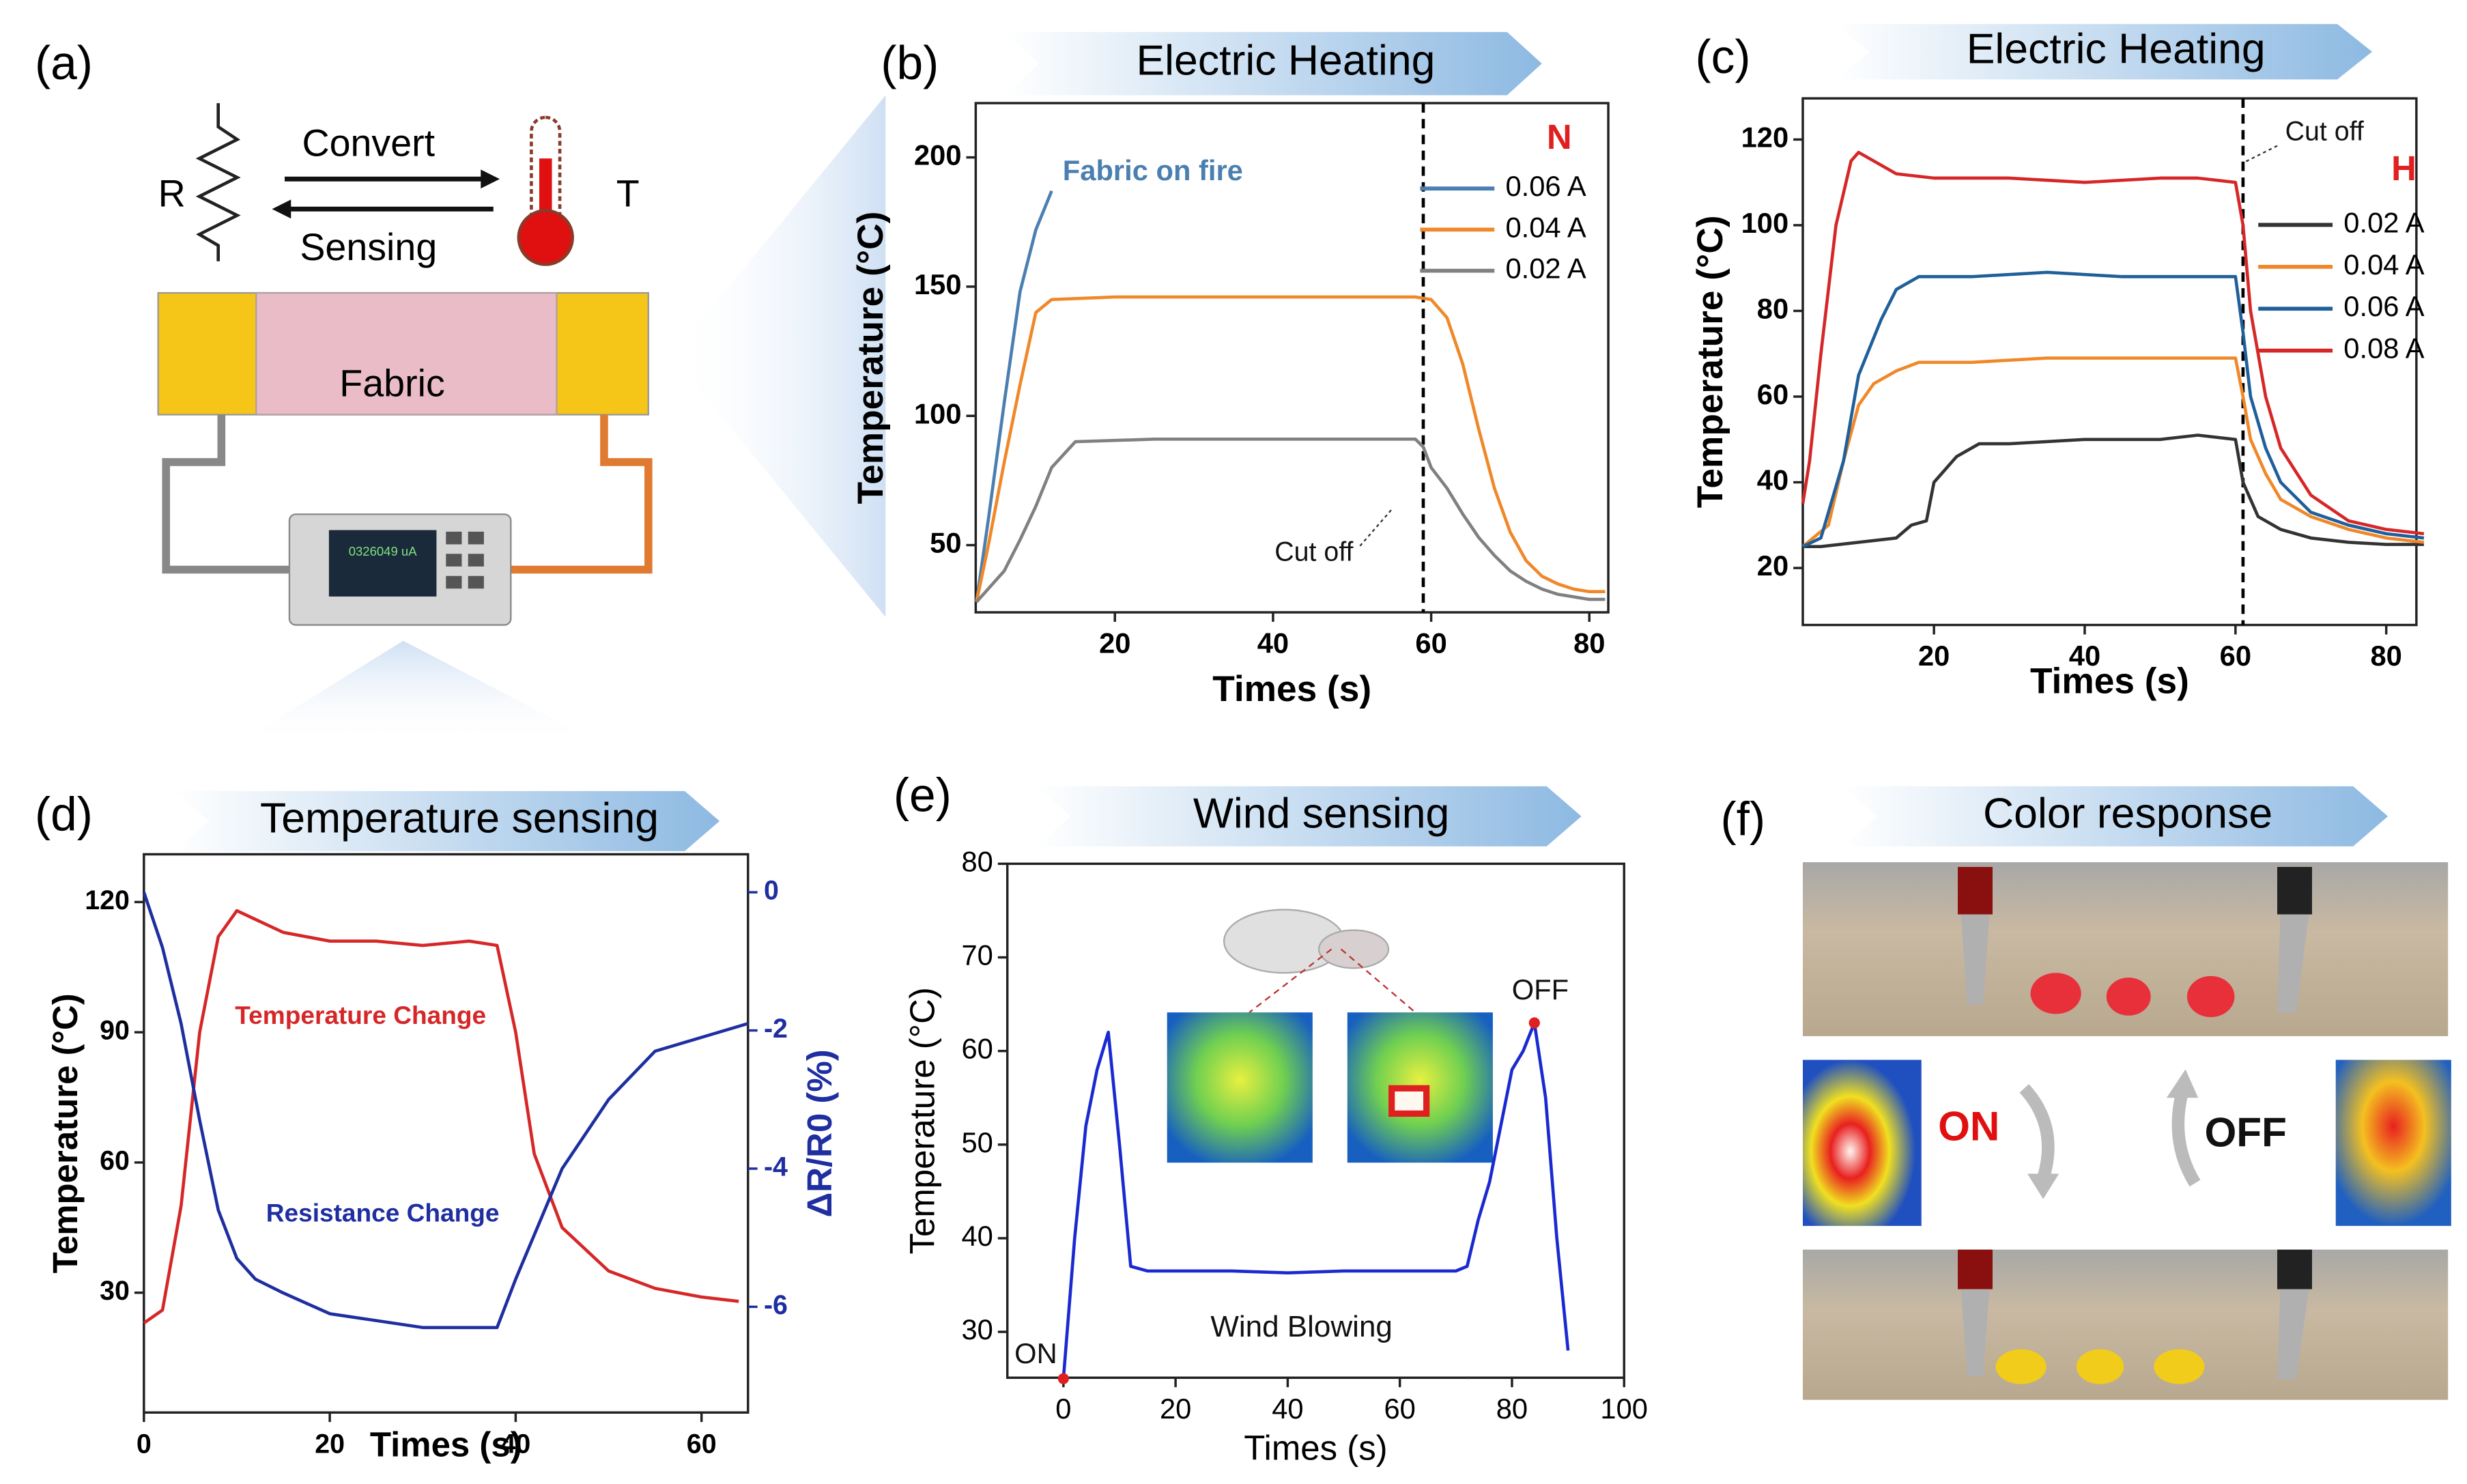 This screenshot has height=1484, width=2467. I want to click on fabric, so click(407, 353).